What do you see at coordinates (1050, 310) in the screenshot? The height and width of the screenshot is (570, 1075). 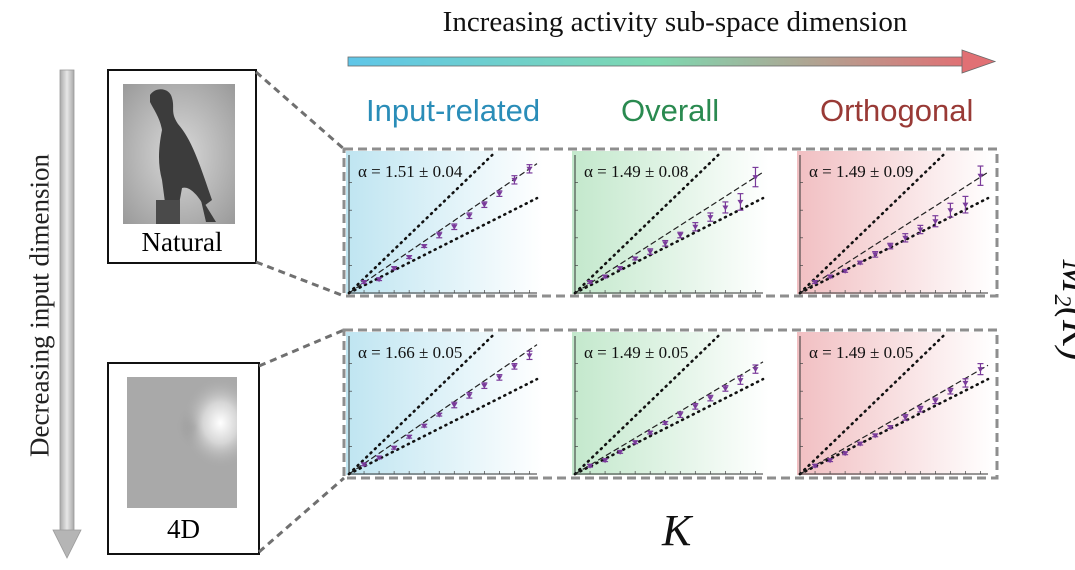 I see `y-axis-label: M̅₂(K)` at bounding box center [1050, 310].